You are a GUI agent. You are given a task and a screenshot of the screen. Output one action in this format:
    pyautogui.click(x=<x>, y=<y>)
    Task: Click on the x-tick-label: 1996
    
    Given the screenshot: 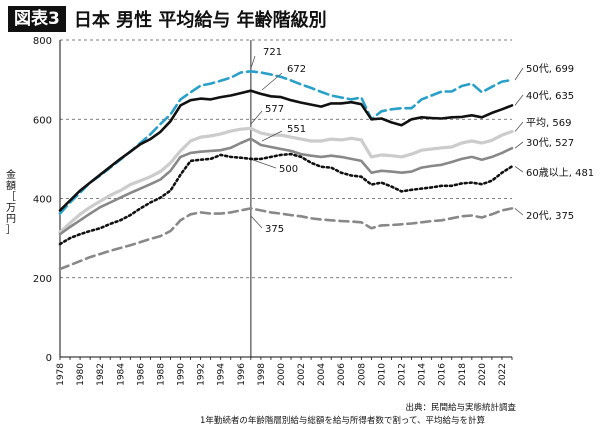 What is the action you would take?
    pyautogui.click(x=242, y=374)
    